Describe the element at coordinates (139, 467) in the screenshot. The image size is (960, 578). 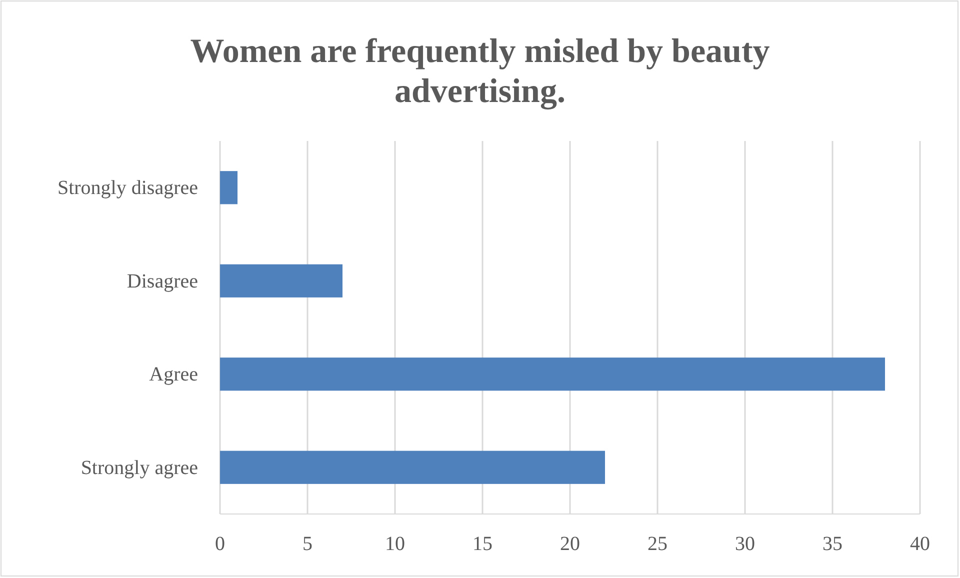
I see `y-tick-label: Strongly agree` at that location.